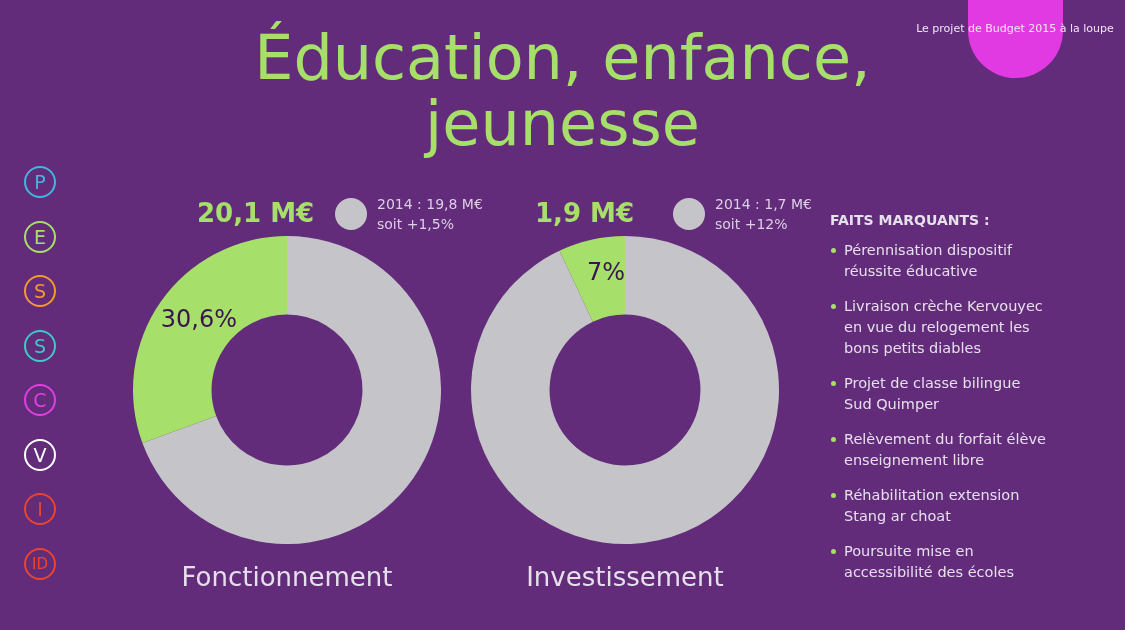 The height and width of the screenshot is (630, 1125). Describe the element at coordinates (430, 204) in the screenshot. I see `text: 2014 : 19,8 M€` at that location.